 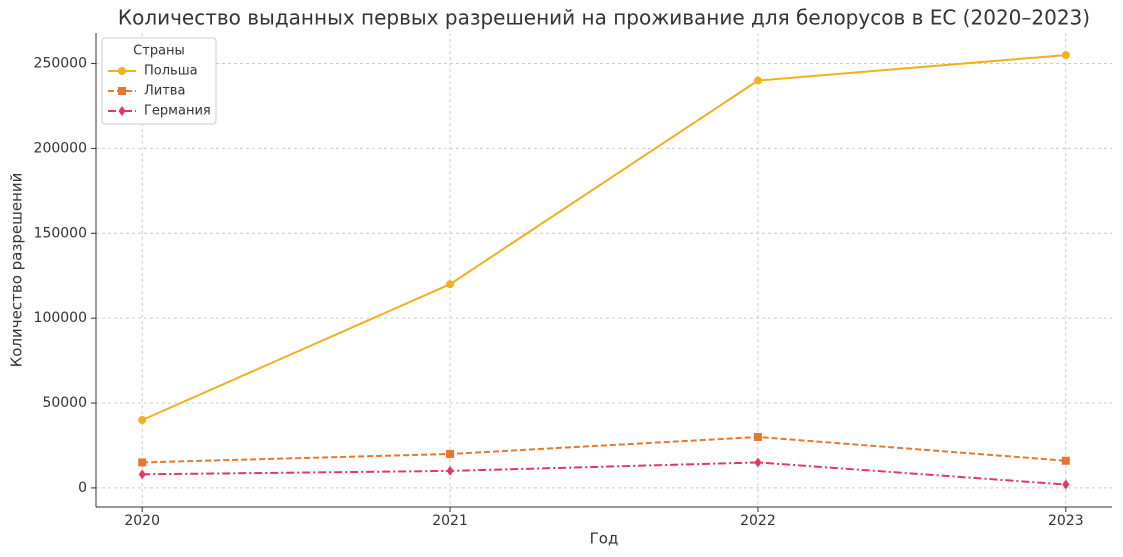 What do you see at coordinates (82, 488) in the screenshot?
I see `y-tick-label: 0` at bounding box center [82, 488].